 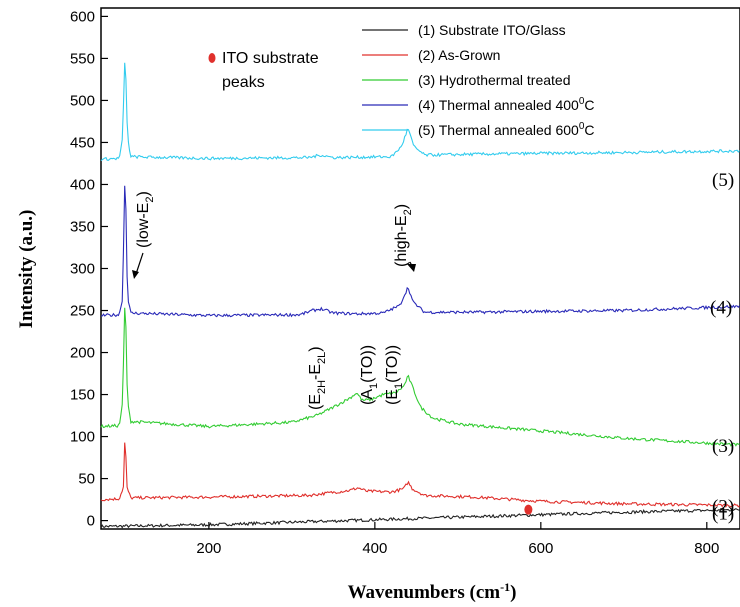 What do you see at coordinates (494, 80) in the screenshot?
I see `legend-entry: (3) Hydrothermal treated` at bounding box center [494, 80].